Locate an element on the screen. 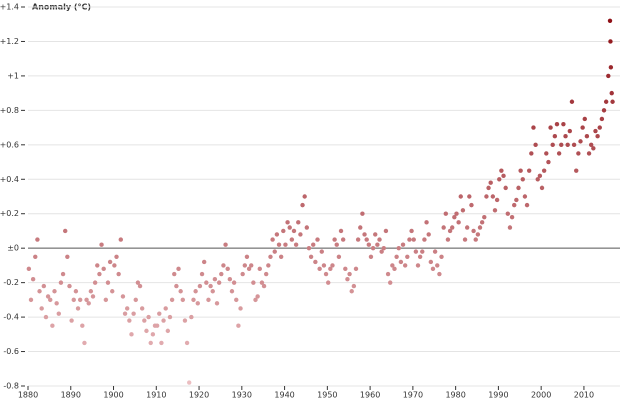 The width and height of the screenshot is (640, 400). y-tick-label: +0.2 is located at coordinates (9, 213).